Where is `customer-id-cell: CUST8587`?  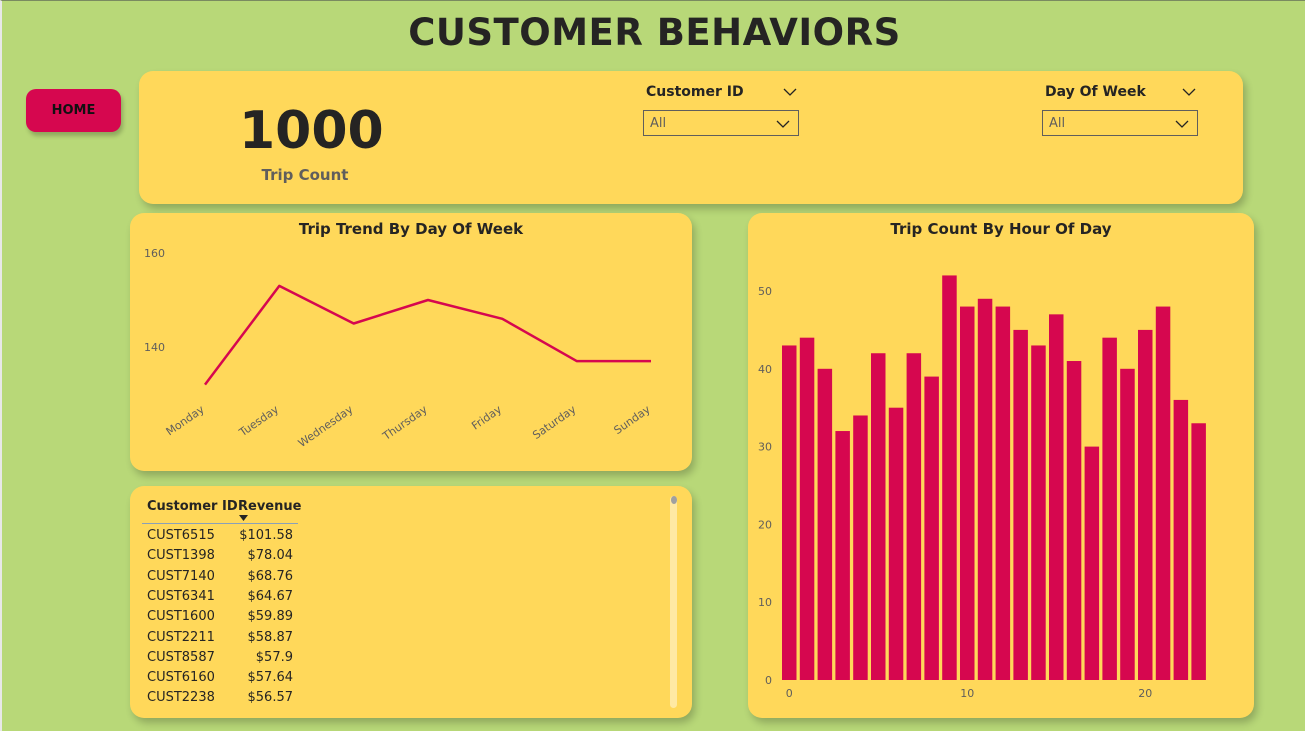
customer-id-cell: CUST8587 is located at coordinates (181, 657).